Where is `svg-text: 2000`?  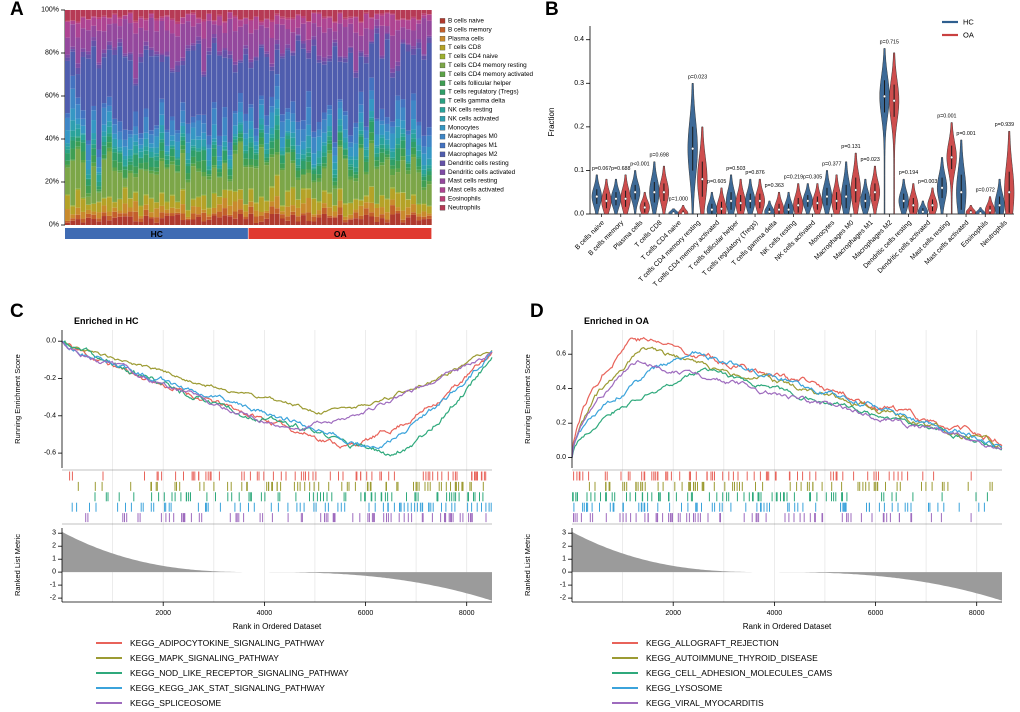
svg-text: 2000 is located at coordinates (163, 613).